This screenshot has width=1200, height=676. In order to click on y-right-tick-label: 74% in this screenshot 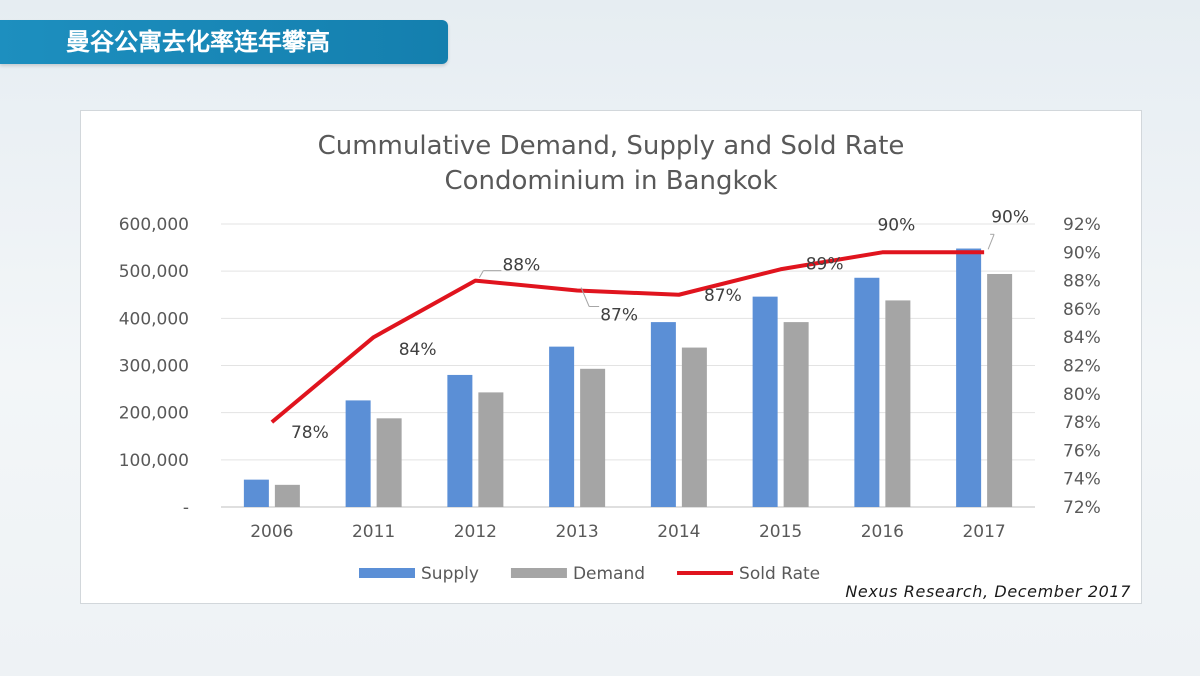, I will do `click(1082, 480)`.